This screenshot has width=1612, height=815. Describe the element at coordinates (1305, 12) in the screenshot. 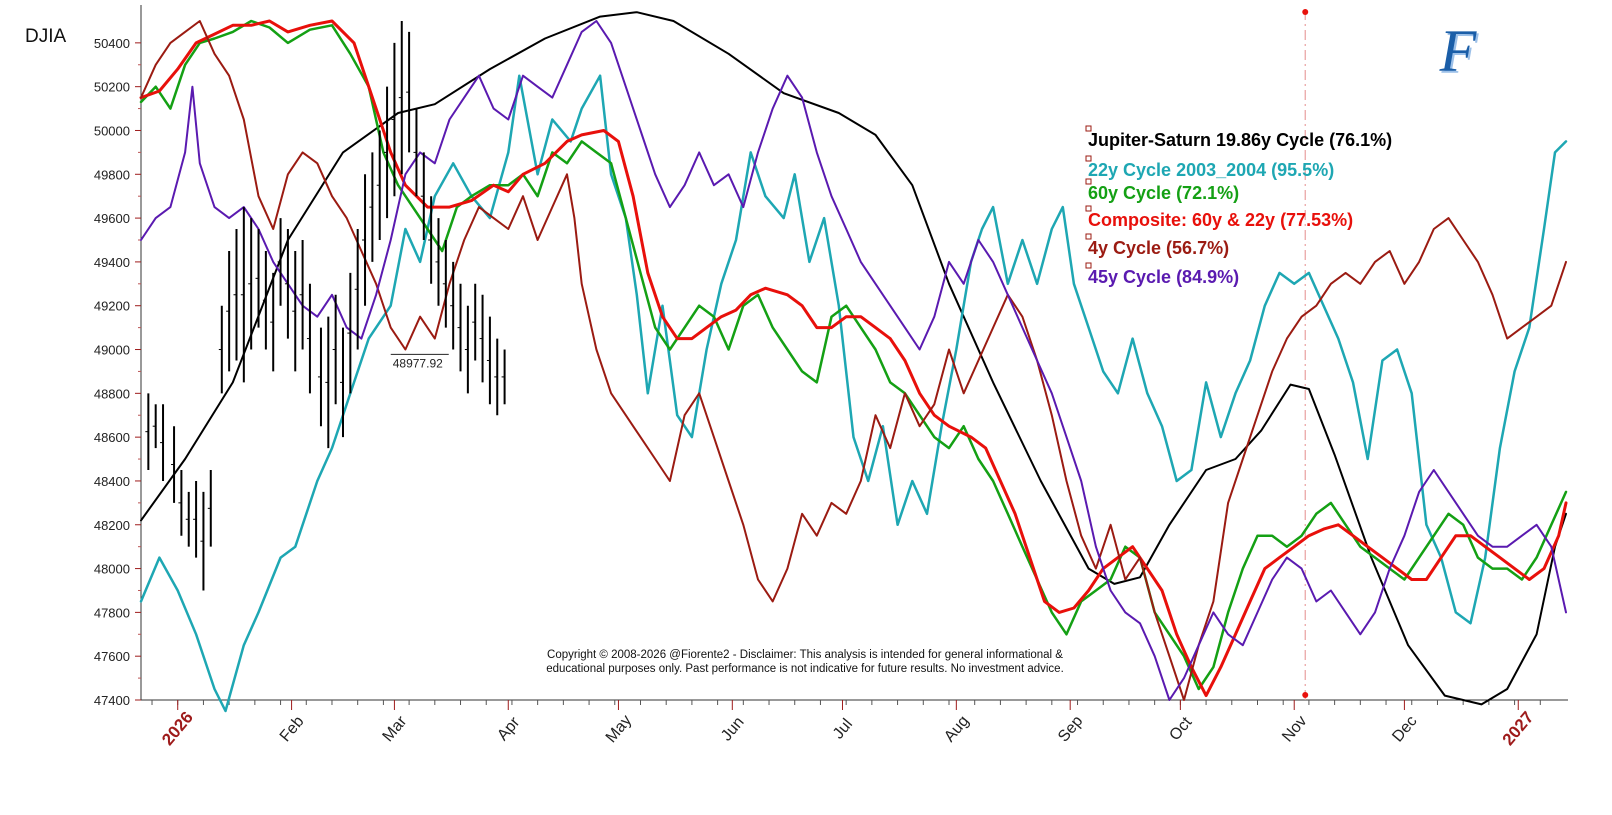

I see `marker-top-dot` at that location.